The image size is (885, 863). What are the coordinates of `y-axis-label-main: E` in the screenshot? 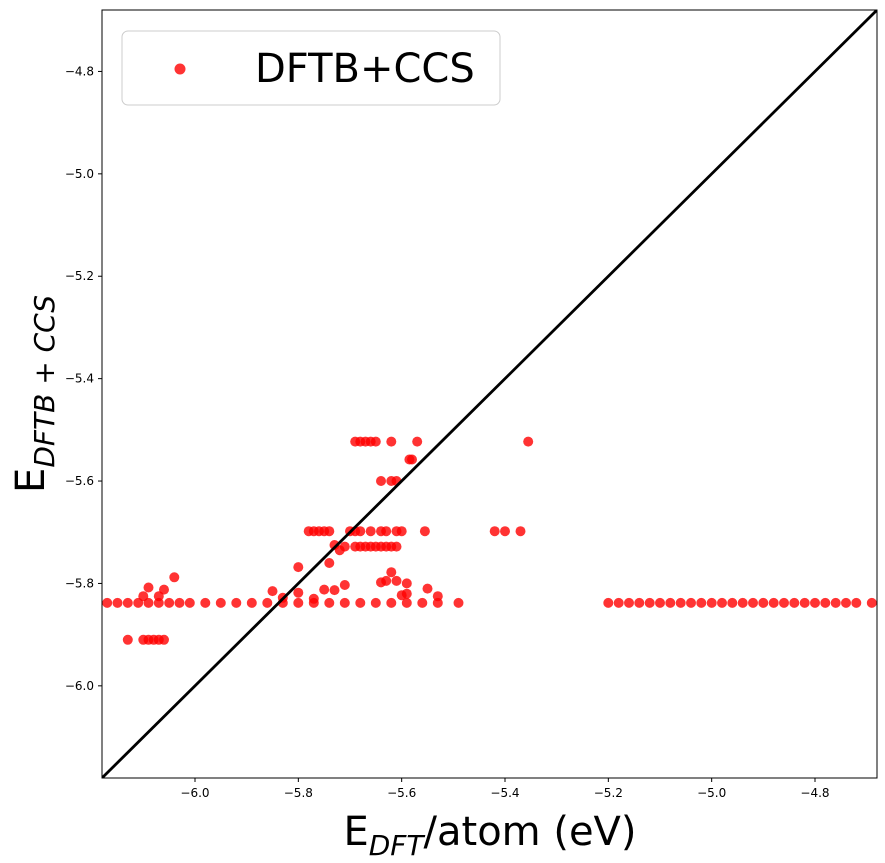 It's located at (31, 480).